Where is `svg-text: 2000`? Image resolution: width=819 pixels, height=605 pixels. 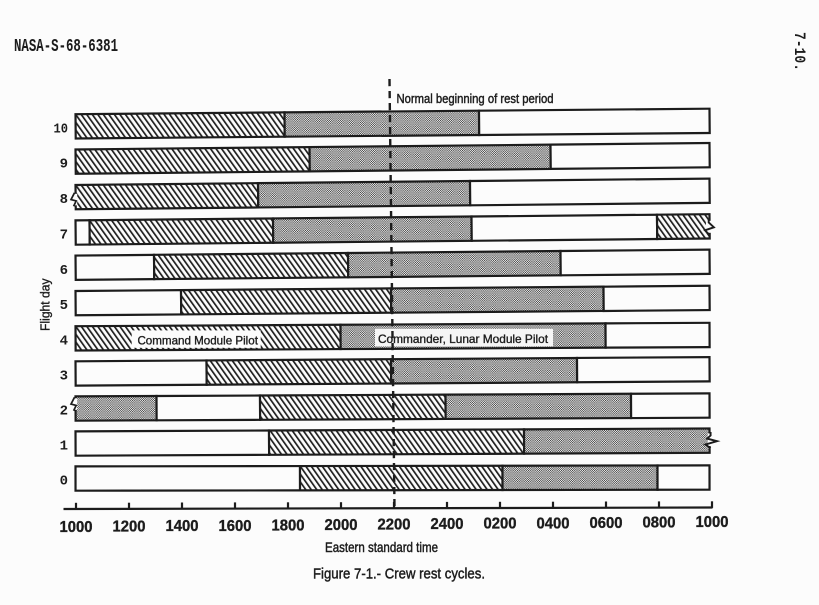 svg-text: 2000 is located at coordinates (341, 525).